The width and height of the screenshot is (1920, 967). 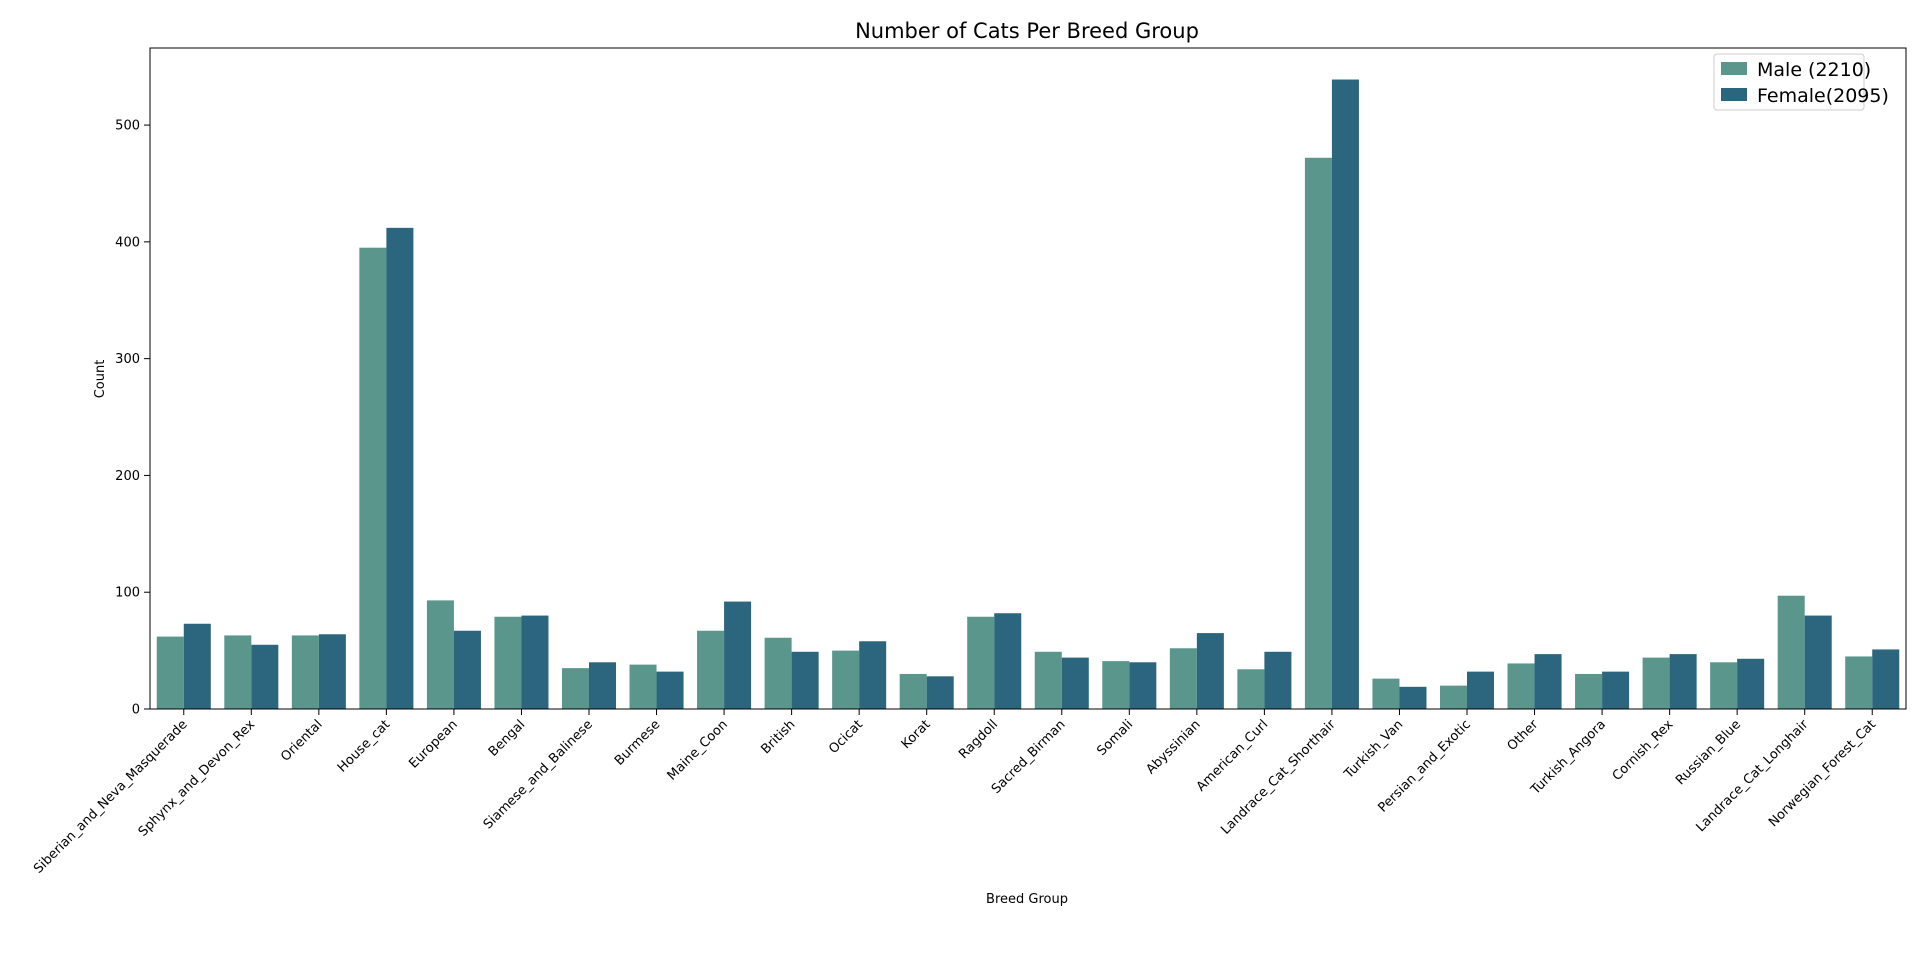 What do you see at coordinates (1029, 757) in the screenshot?
I see `x-tick-label-sacred-birman: Sacred_Birman` at bounding box center [1029, 757].